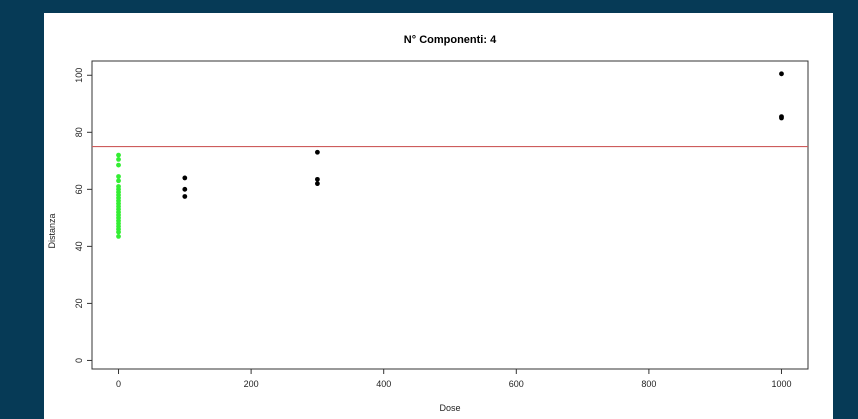 The height and width of the screenshot is (419, 858). What do you see at coordinates (648, 384) in the screenshot?
I see `x-tick-label: 800` at bounding box center [648, 384].